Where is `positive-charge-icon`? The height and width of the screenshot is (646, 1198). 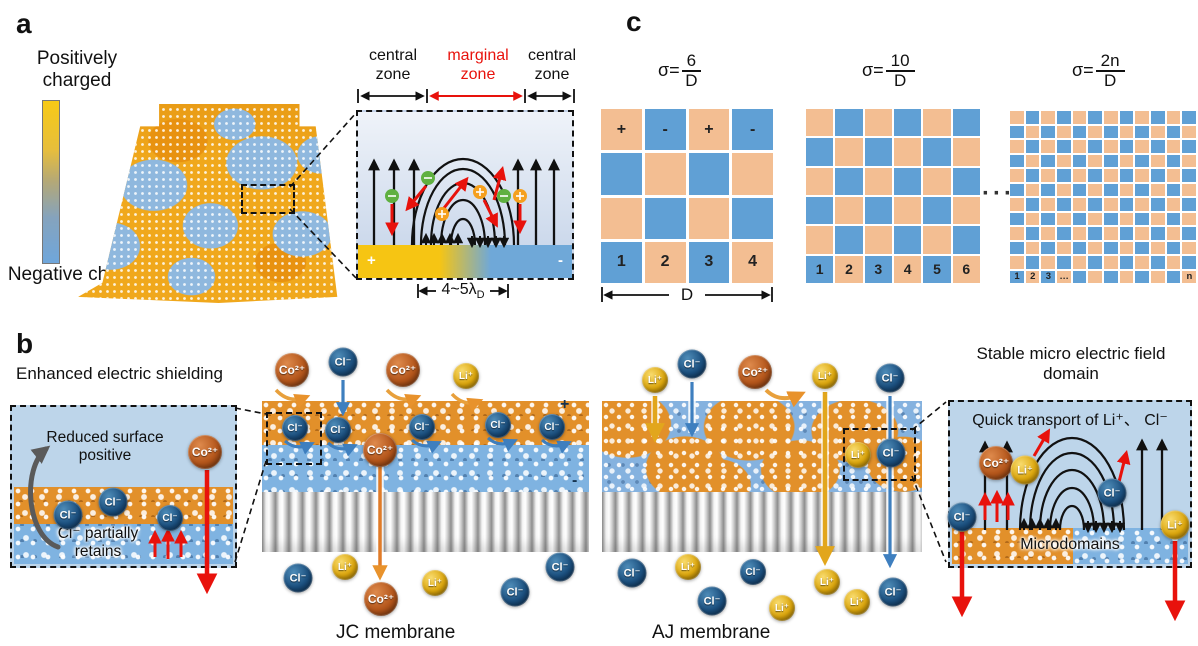 positive-charge-icon is located at coordinates (442, 214).